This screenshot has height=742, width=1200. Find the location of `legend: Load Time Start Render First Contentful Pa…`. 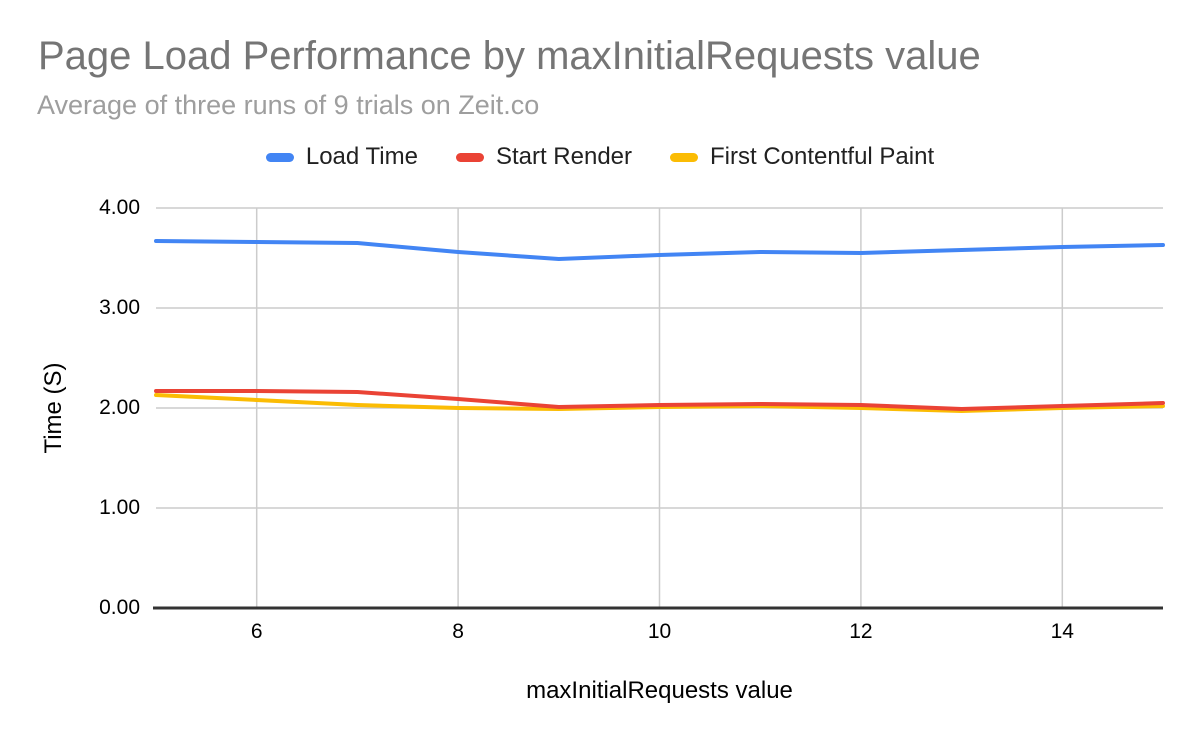

legend: Load Time Start Render First Contentful Pa… is located at coordinates (600, 157).